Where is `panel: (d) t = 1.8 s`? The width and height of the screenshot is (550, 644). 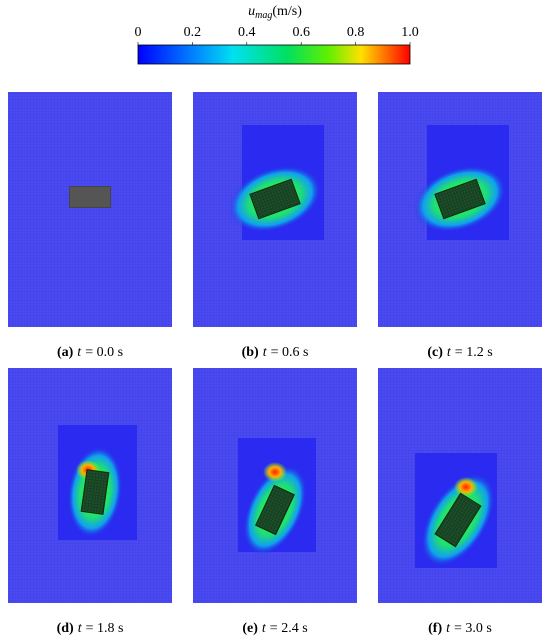
panel: (d) t = 1.8 s is located at coordinates (90, 502).